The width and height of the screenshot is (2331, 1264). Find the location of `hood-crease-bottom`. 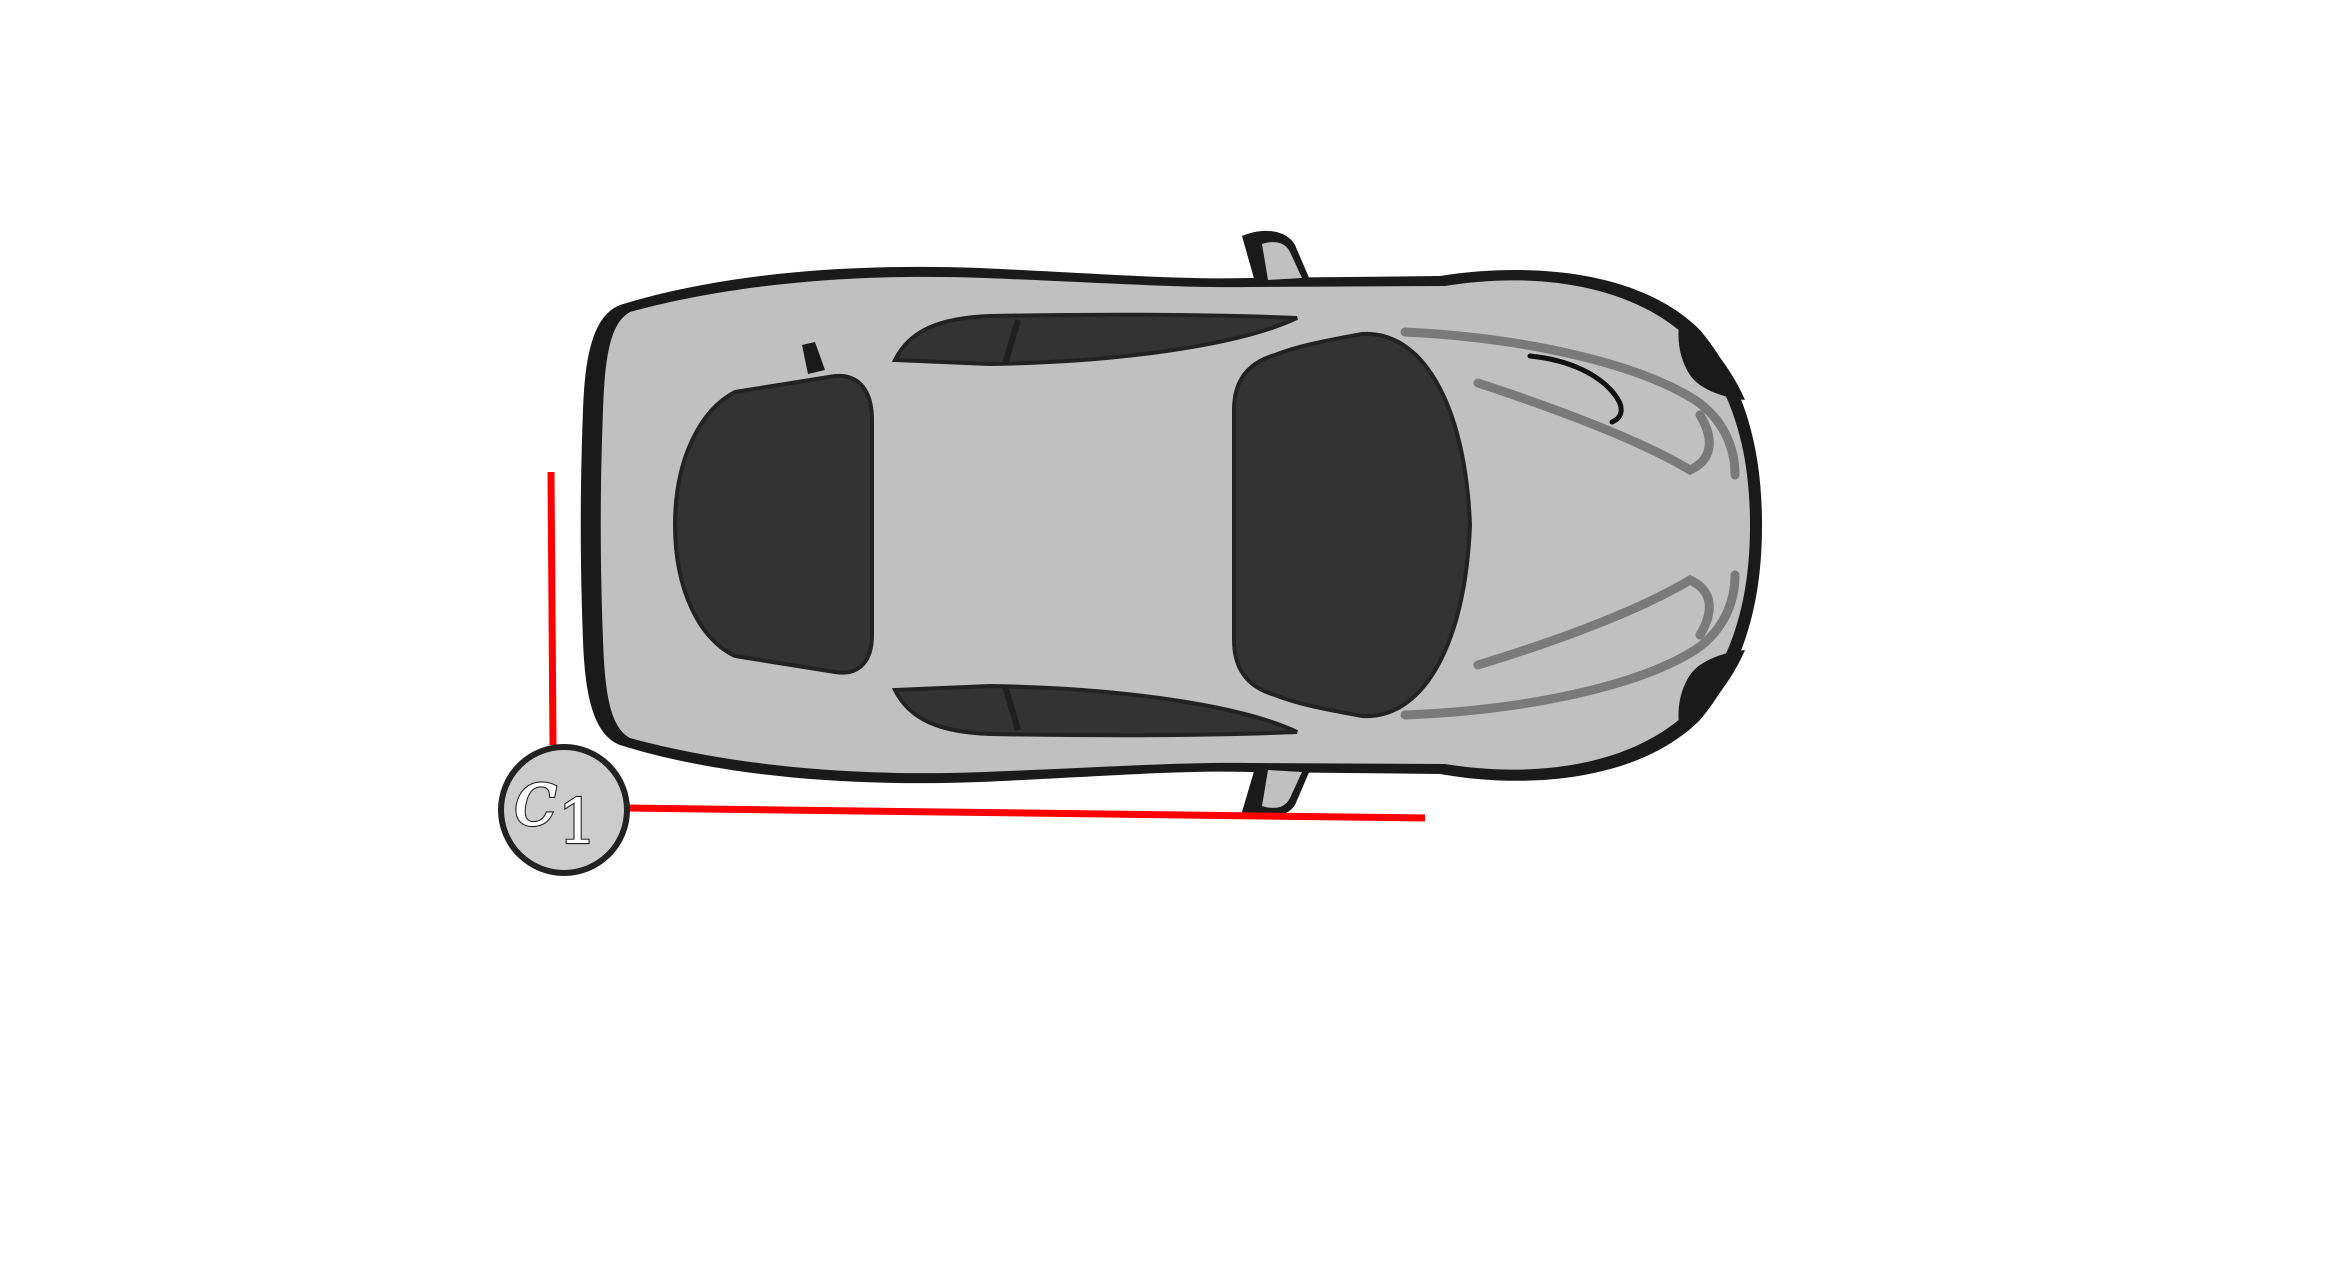

hood-crease-bottom is located at coordinates (1570, 645).